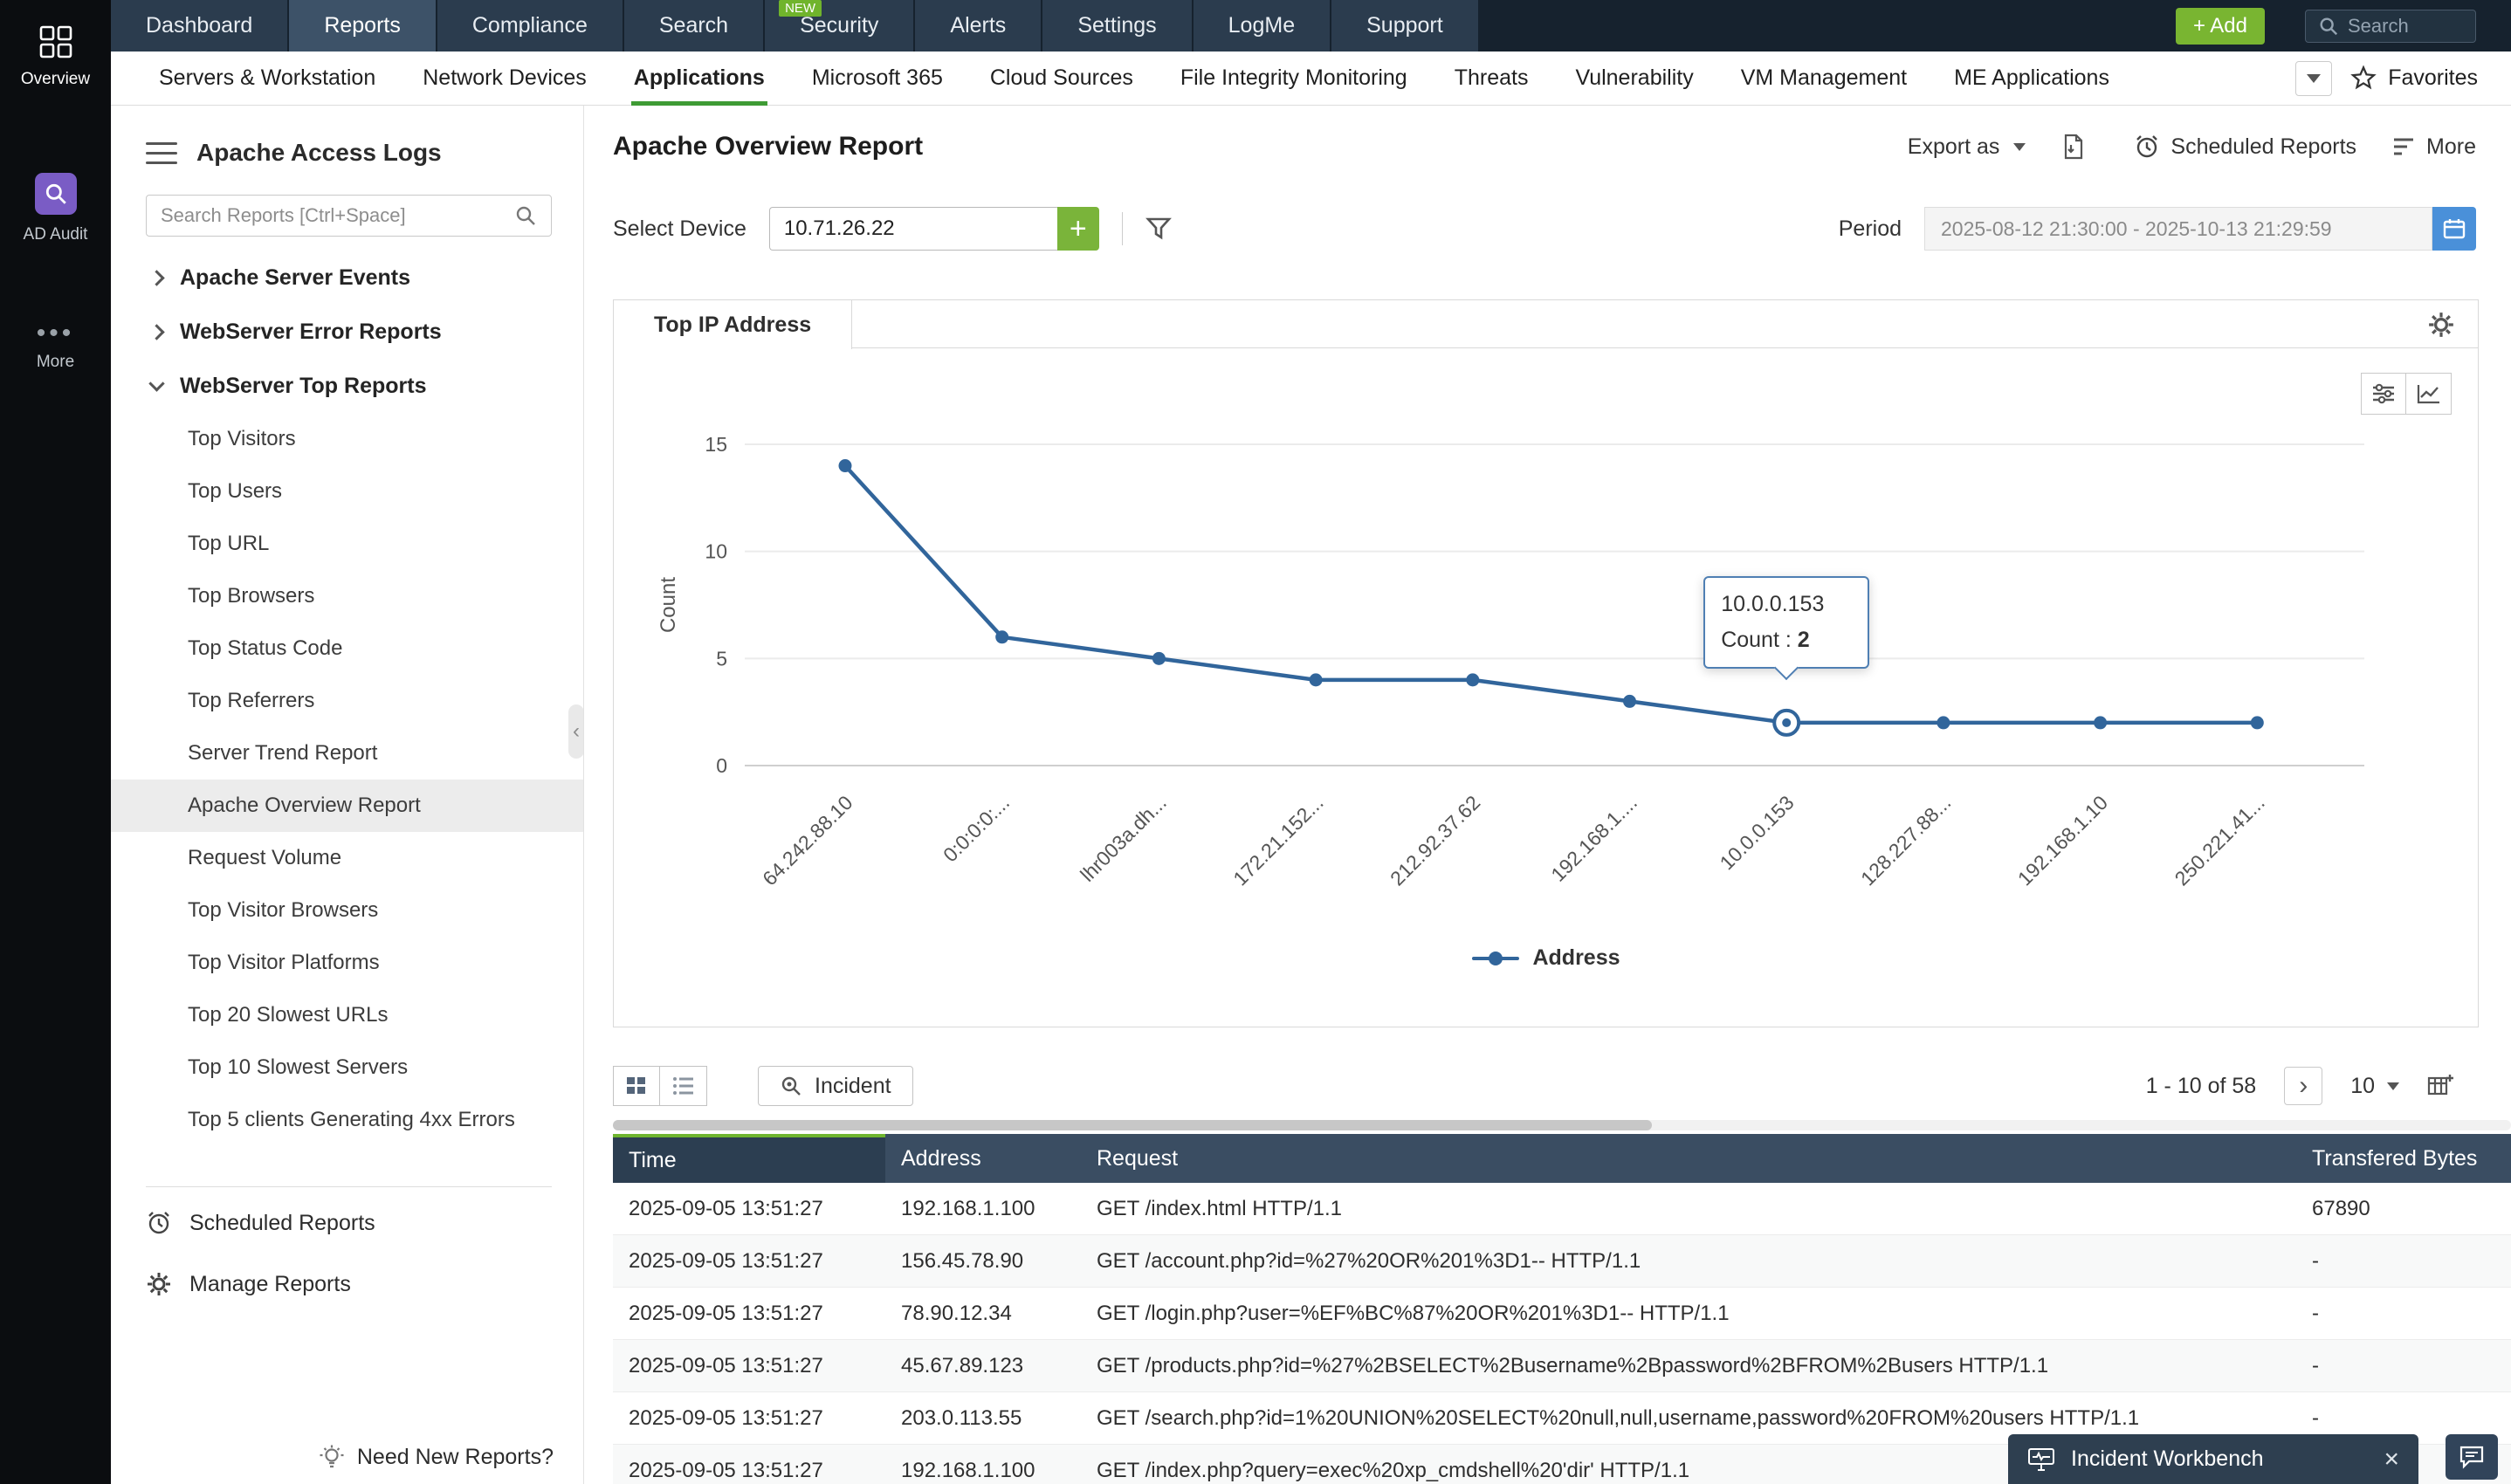  I want to click on sidebar-collapse-handle: ‹, so click(575, 731).